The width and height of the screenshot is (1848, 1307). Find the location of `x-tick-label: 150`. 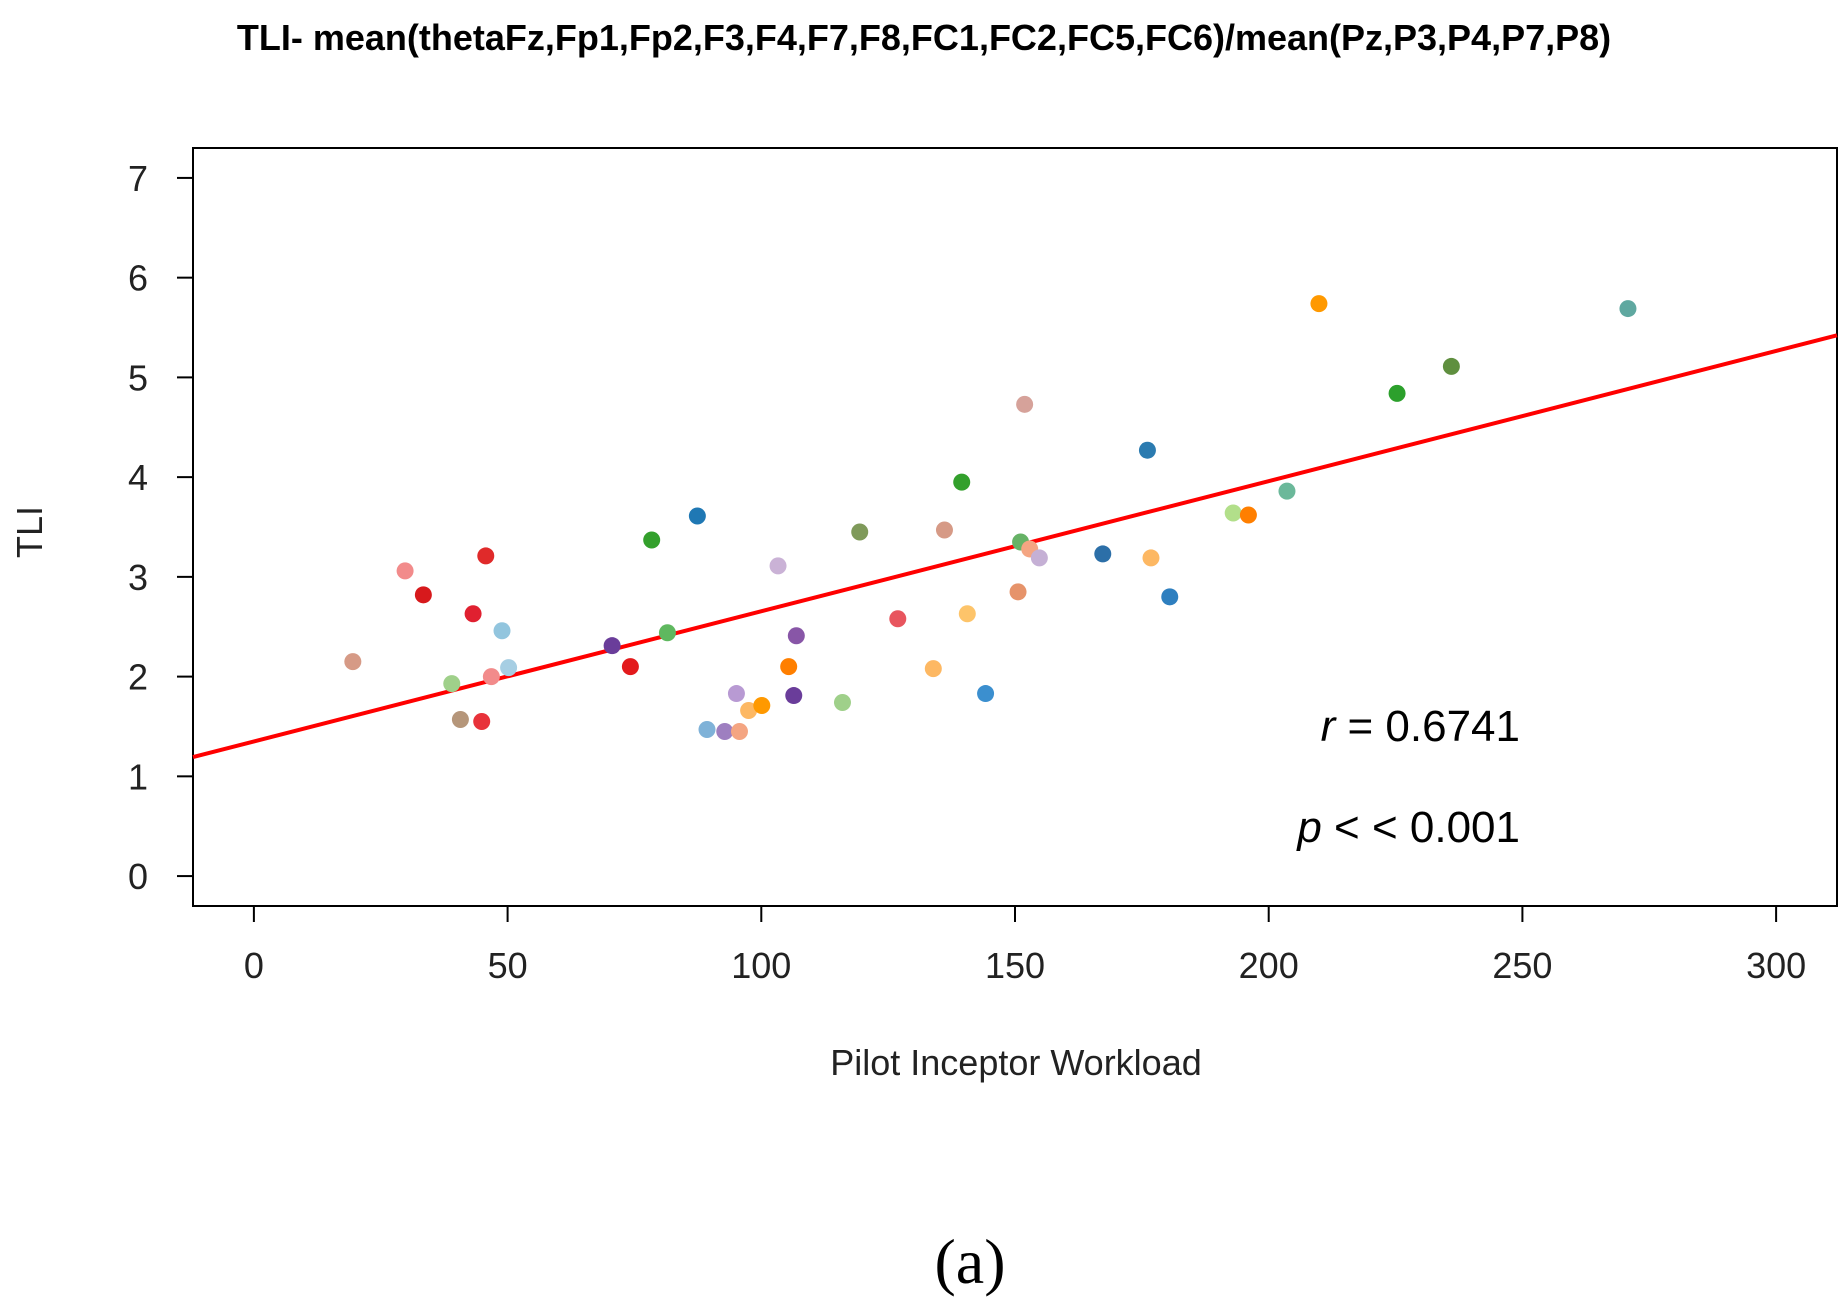

x-tick-label: 150 is located at coordinates (1015, 965).